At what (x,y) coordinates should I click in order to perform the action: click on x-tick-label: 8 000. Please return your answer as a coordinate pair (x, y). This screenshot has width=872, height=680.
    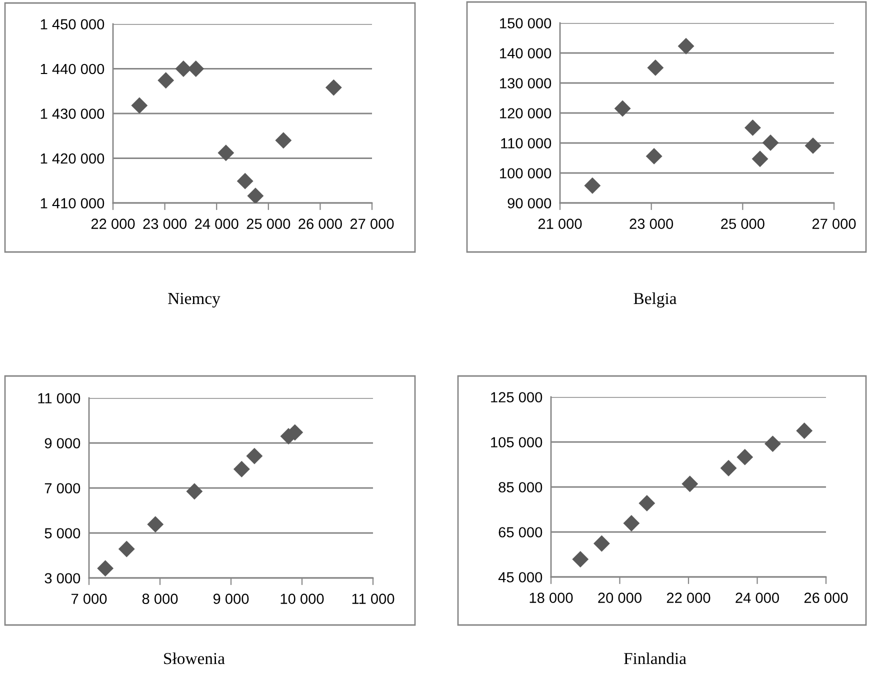
    Looking at the image, I should click on (160, 599).